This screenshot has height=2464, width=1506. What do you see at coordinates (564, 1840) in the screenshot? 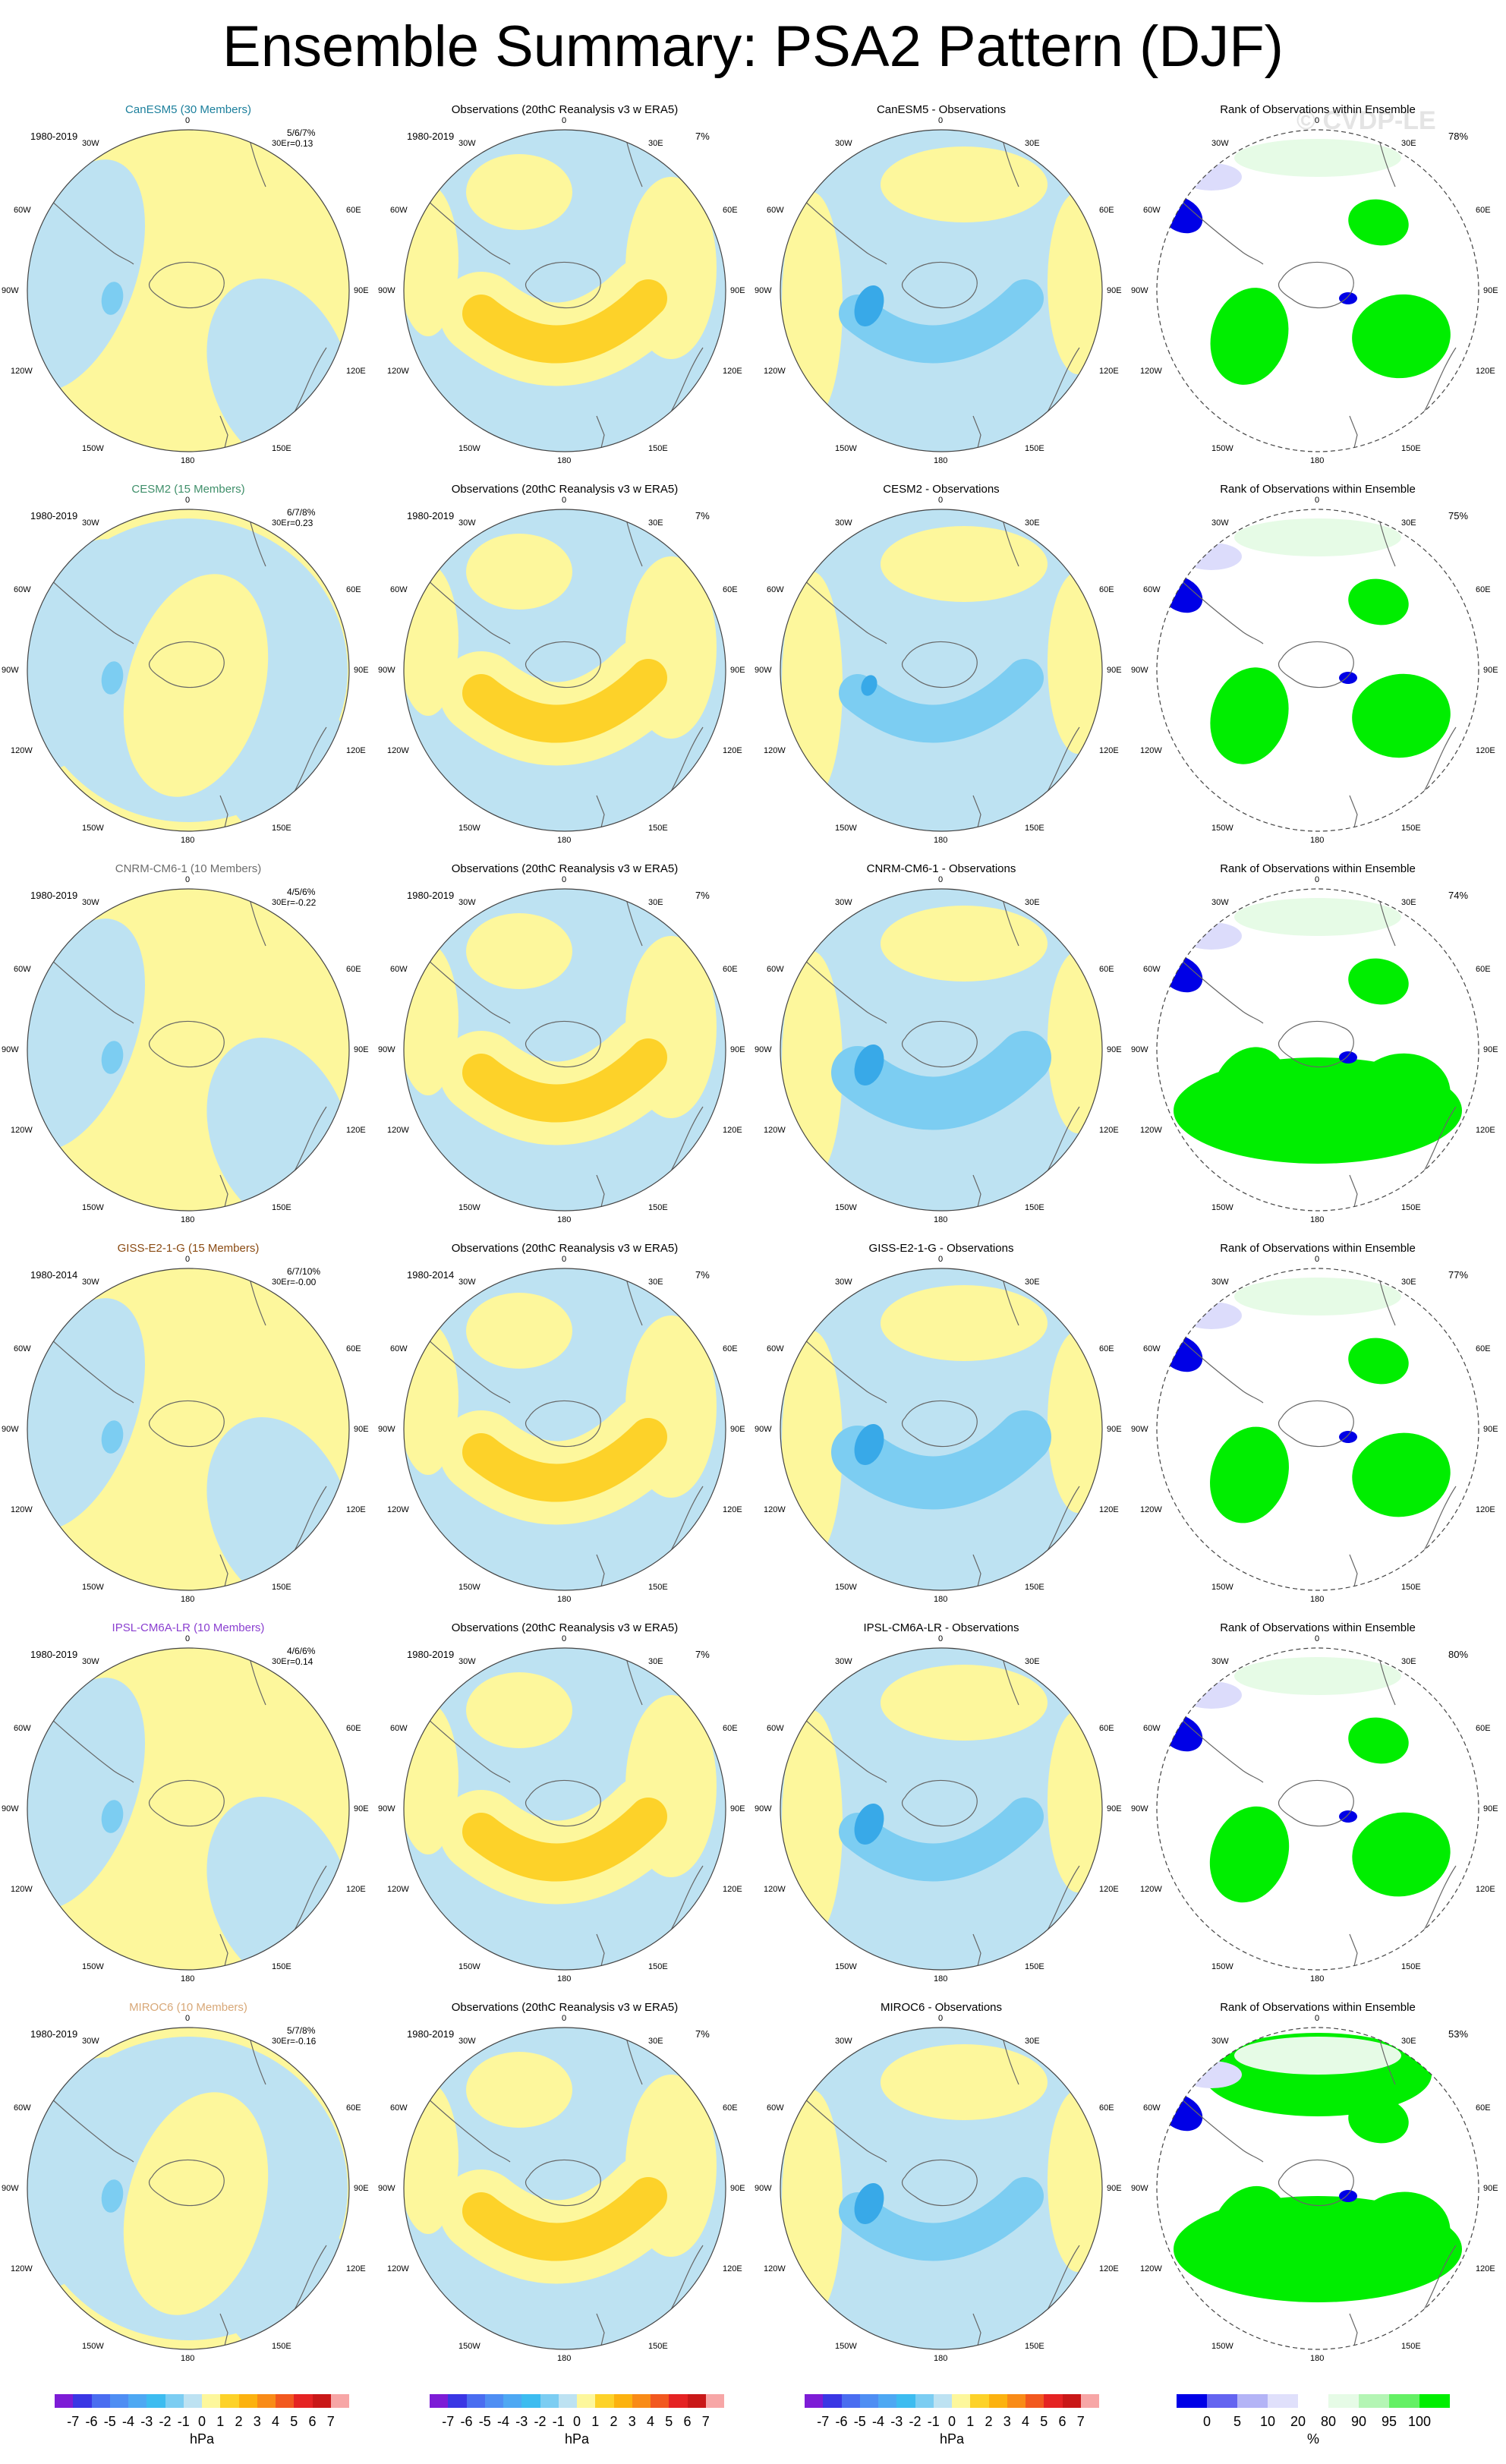
I see `positive-anomaly-core` at bounding box center [564, 1840].